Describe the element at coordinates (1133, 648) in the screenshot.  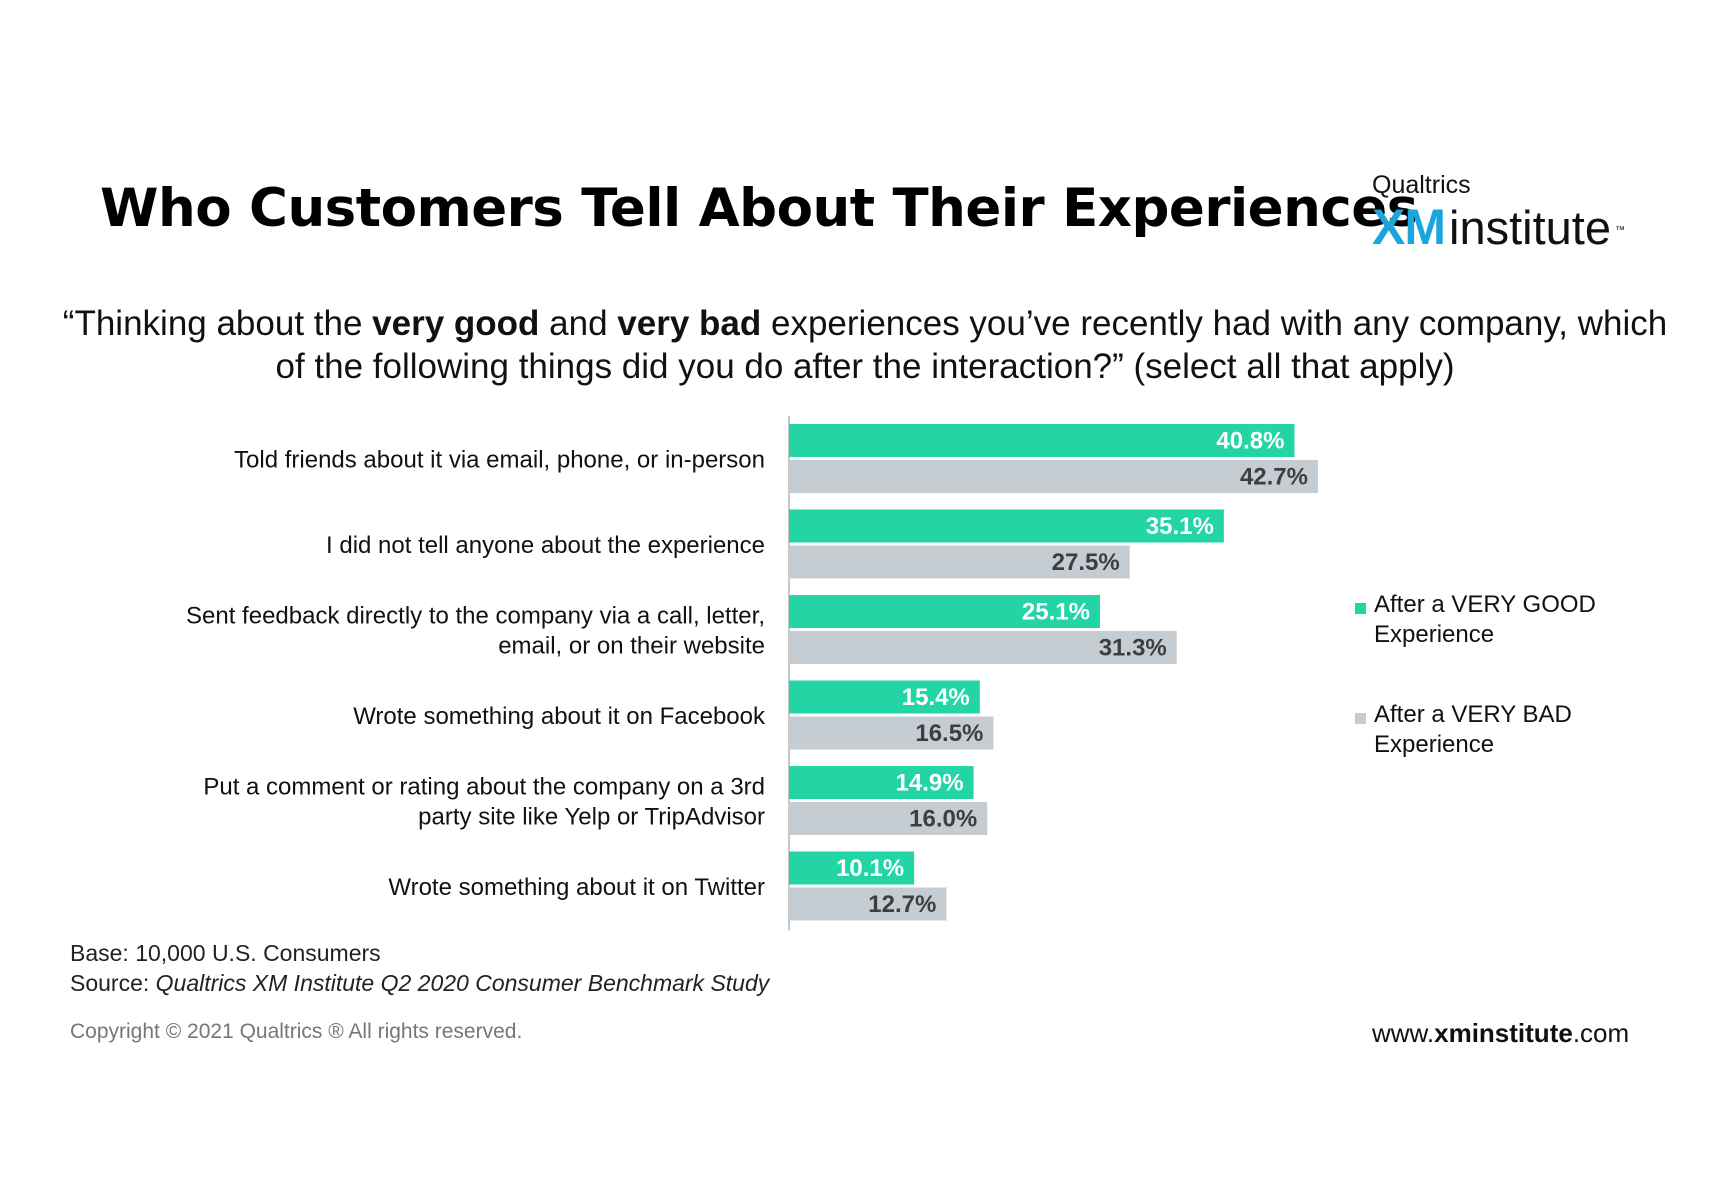
I see `data-label: 31.3%` at that location.